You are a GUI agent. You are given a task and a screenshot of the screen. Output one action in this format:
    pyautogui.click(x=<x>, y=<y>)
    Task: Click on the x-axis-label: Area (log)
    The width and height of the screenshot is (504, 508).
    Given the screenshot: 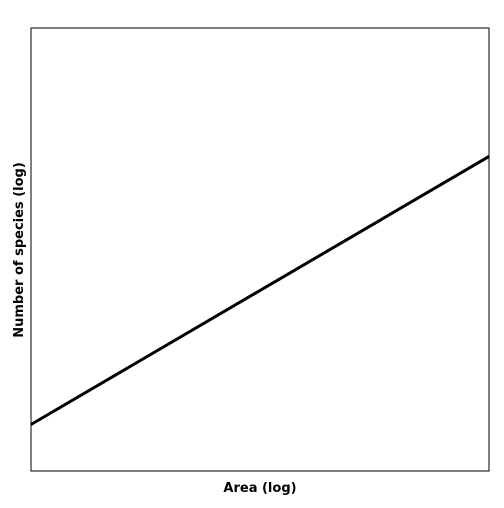 What is the action you would take?
    pyautogui.click(x=259, y=488)
    